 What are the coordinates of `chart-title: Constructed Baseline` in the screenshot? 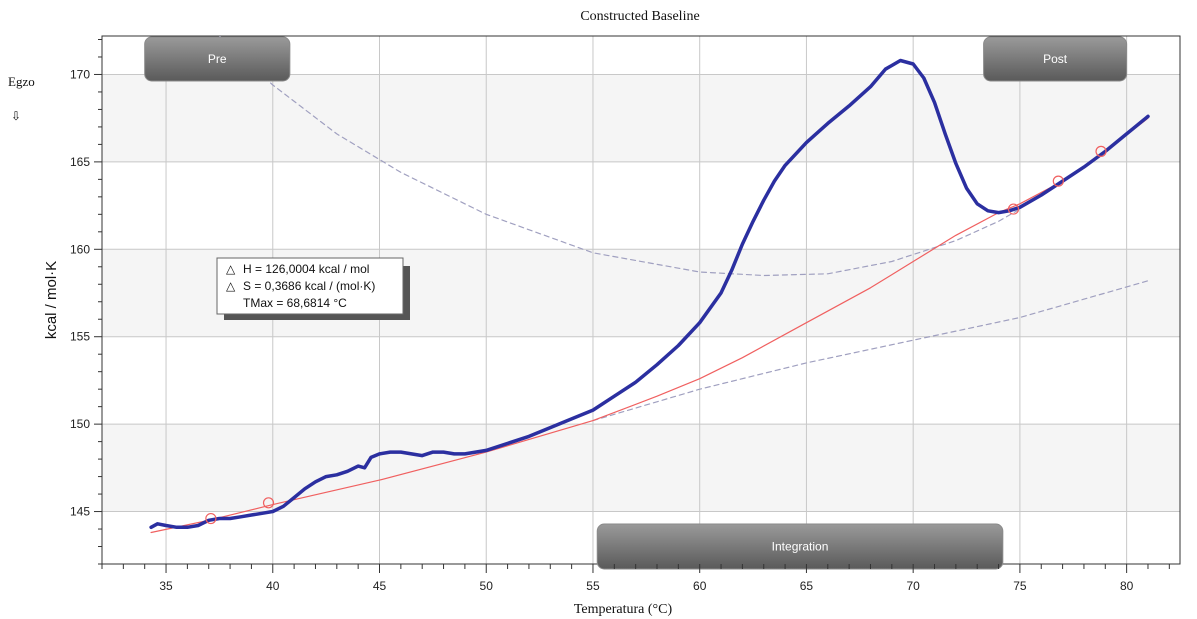 It's located at (639, 16).